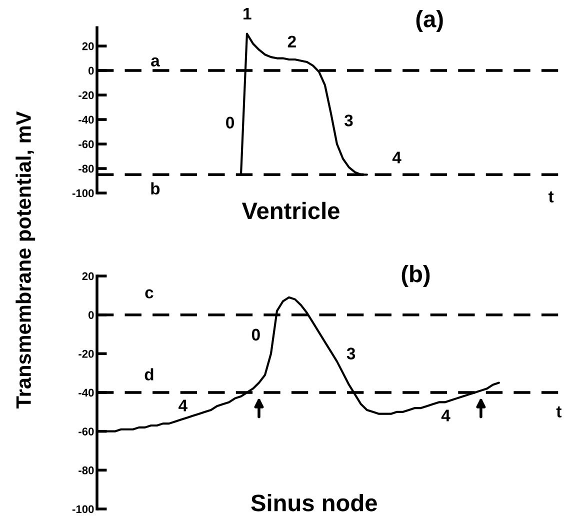 This screenshot has height=520, width=564. I want to click on y-axis-title: Transmembrane potential, mV, so click(26, 260).